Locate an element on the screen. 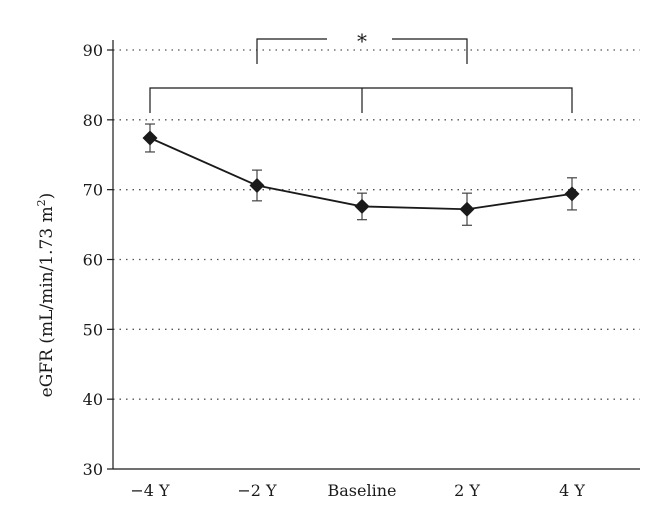 Image resolution: width=660 pixels, height=527 pixels. y-axis-title-superscript: 2 is located at coordinates (41, 202).